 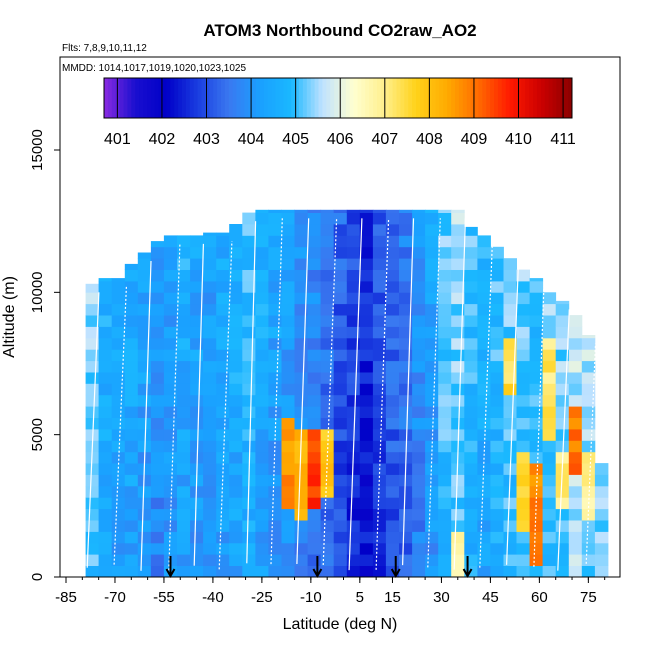 What do you see at coordinates (37, 150) in the screenshot?
I see `y-tick-label: 15000` at bounding box center [37, 150].